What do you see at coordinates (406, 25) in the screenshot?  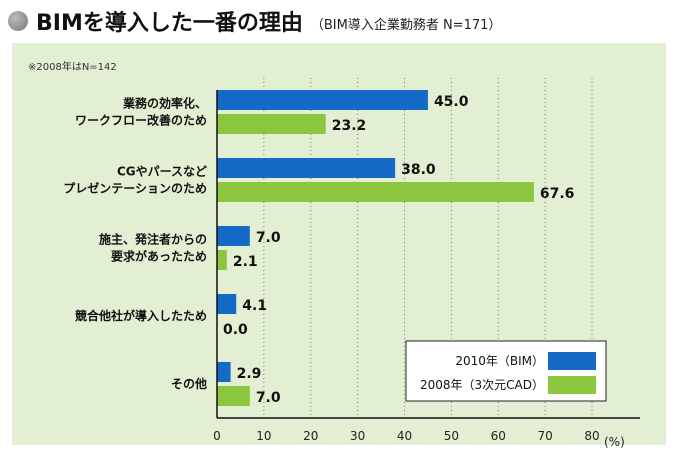 I see `chart-subtitle: （BIM導入企業勤務者 N=171）` at bounding box center [406, 25].